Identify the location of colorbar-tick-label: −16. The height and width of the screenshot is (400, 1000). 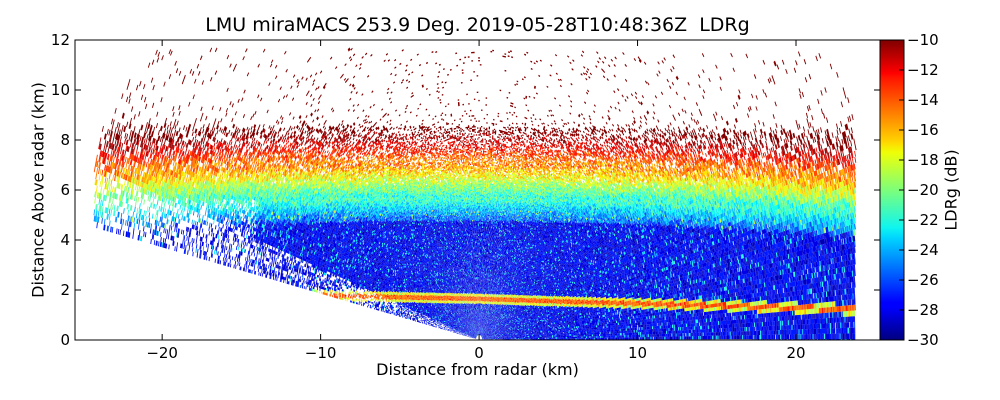
(923, 130).